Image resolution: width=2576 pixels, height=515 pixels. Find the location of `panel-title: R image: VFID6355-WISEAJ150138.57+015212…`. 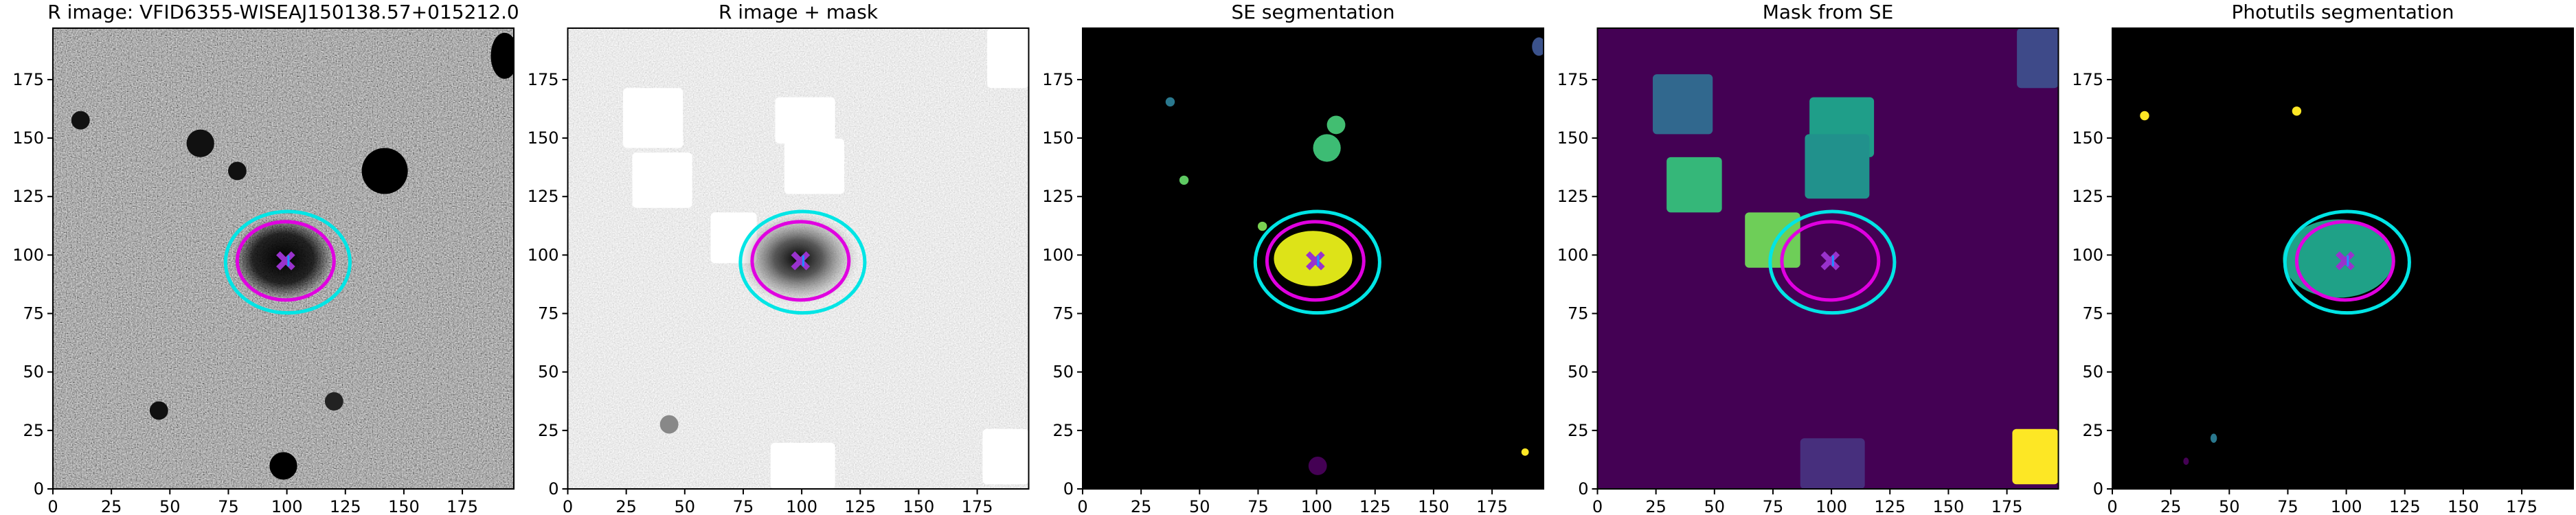

panel-title: R image: VFID6355-WISEAJ150138.57+015212… is located at coordinates (283, 12).